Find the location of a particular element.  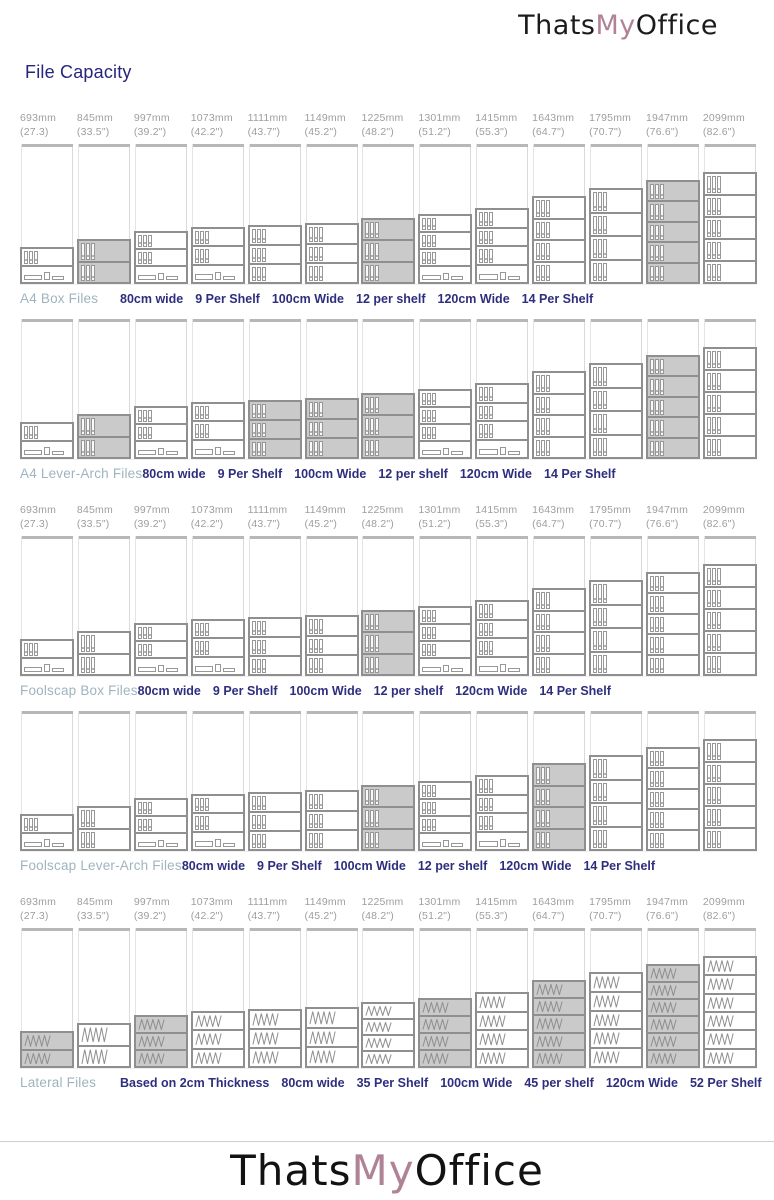

height-mm-text: 845mm is located at coordinates (94, 510).